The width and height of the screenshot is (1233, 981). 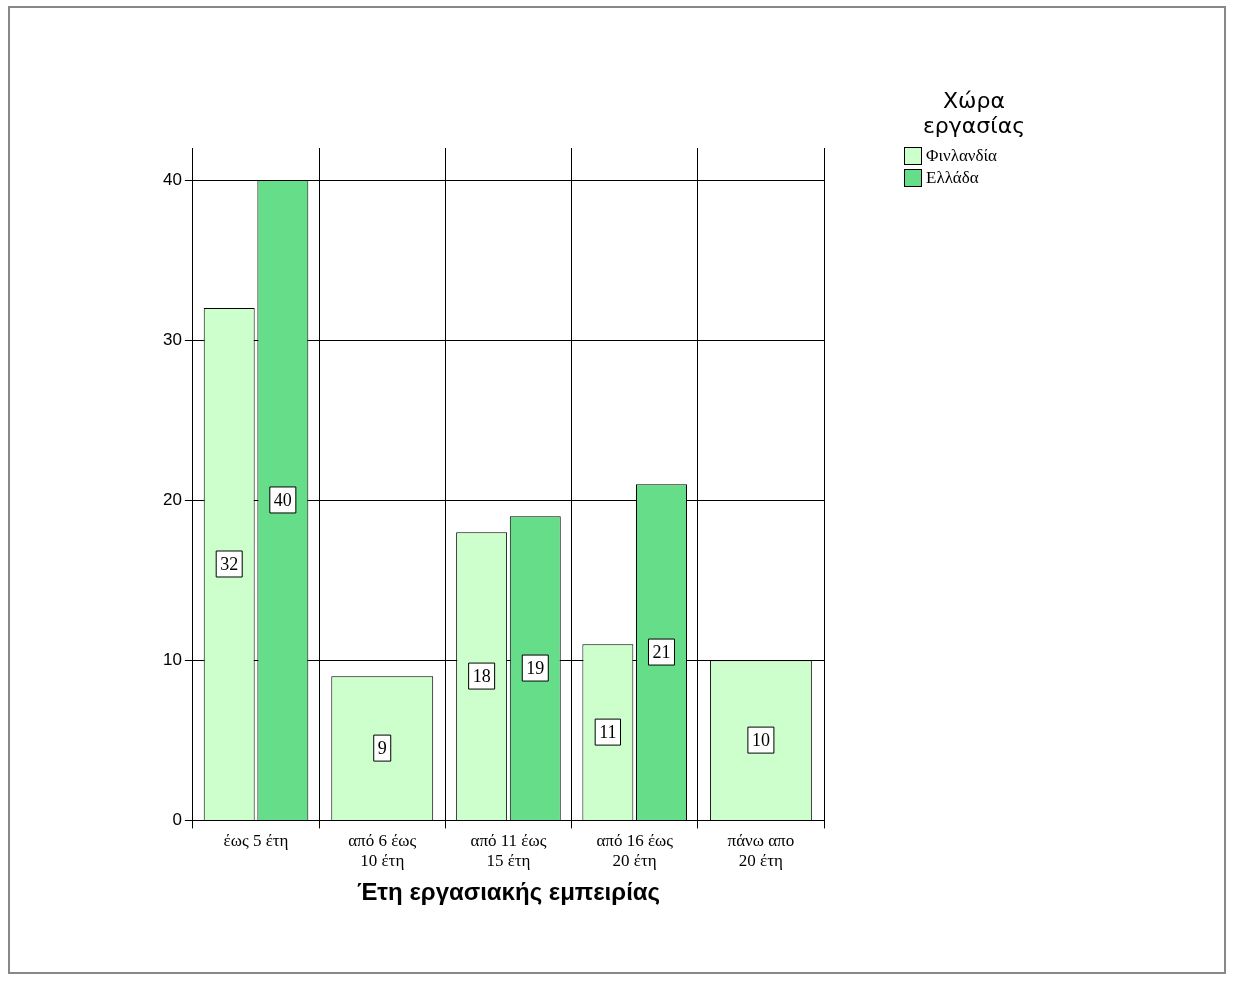 What do you see at coordinates (608, 731) in the screenshot?
I see `data-label: 11` at bounding box center [608, 731].